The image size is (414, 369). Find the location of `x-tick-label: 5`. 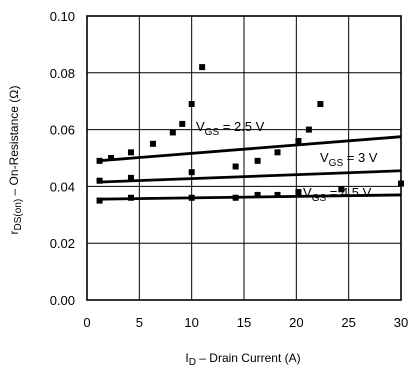

x-tick-label: 5 is located at coordinates (139, 322).